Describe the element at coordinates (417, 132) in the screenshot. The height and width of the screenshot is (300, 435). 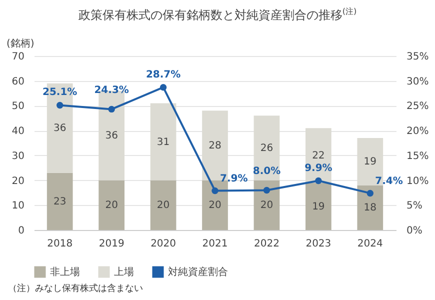
I see `y2-tick-label: 20%` at that location.